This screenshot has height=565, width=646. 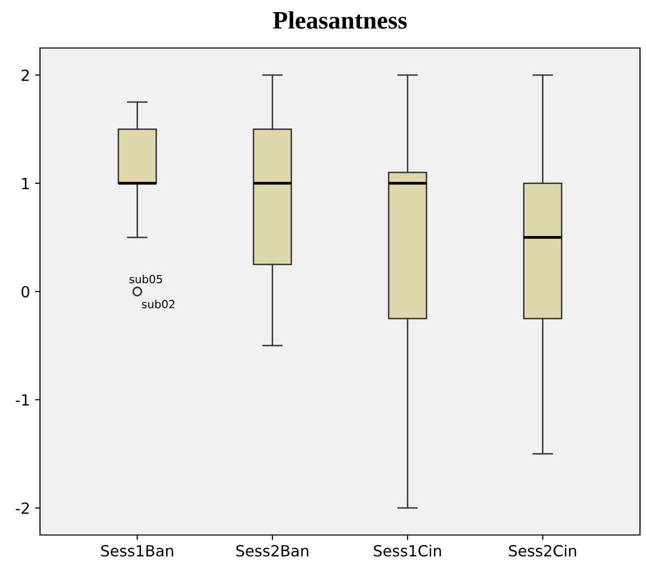 What do you see at coordinates (26, 292) in the screenshot?
I see `y-tick-label: 0` at bounding box center [26, 292].